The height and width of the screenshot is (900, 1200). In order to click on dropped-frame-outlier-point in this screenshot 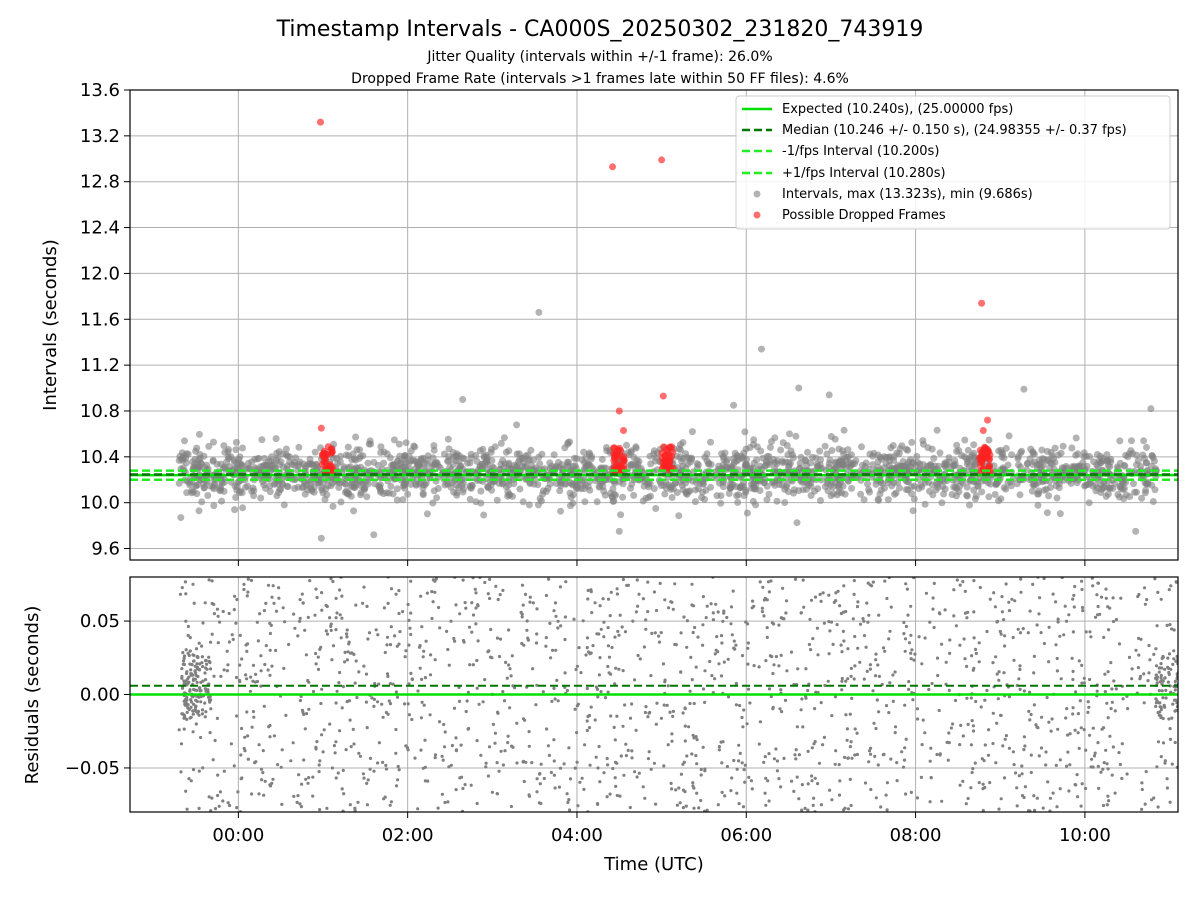, I will do `click(662, 160)`.